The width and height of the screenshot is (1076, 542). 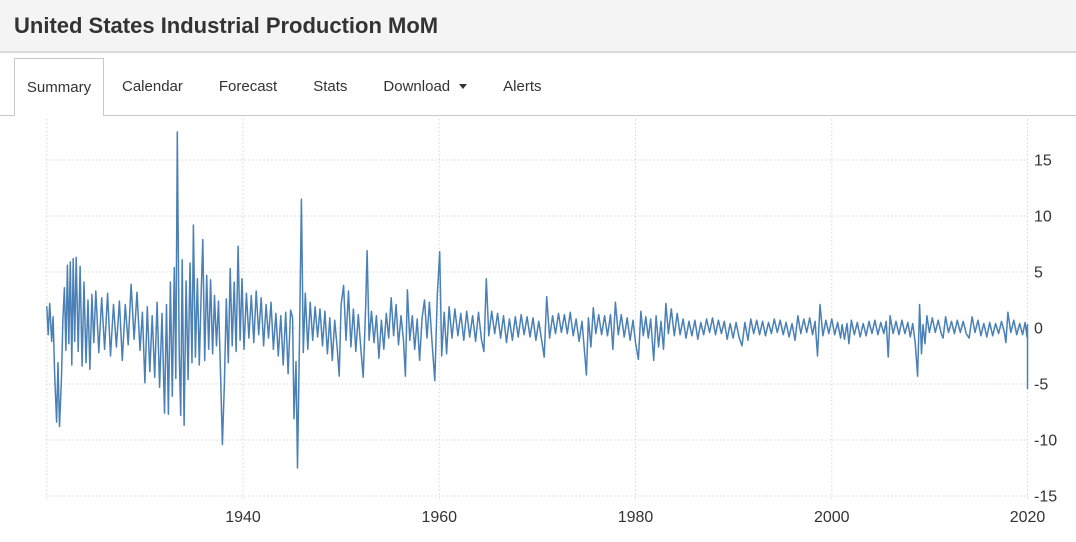 I want to click on tab-forecast-label: Forecast, so click(x=248, y=86).